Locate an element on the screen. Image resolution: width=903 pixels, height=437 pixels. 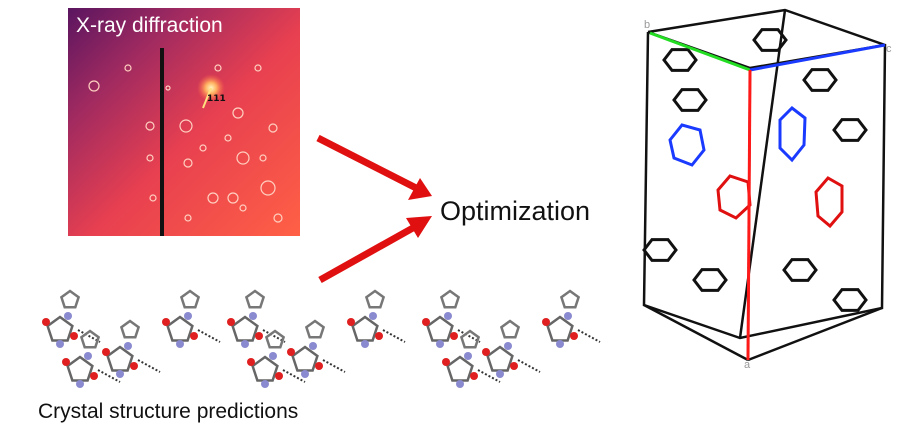
red-molecule-right is located at coordinates (829, 202).